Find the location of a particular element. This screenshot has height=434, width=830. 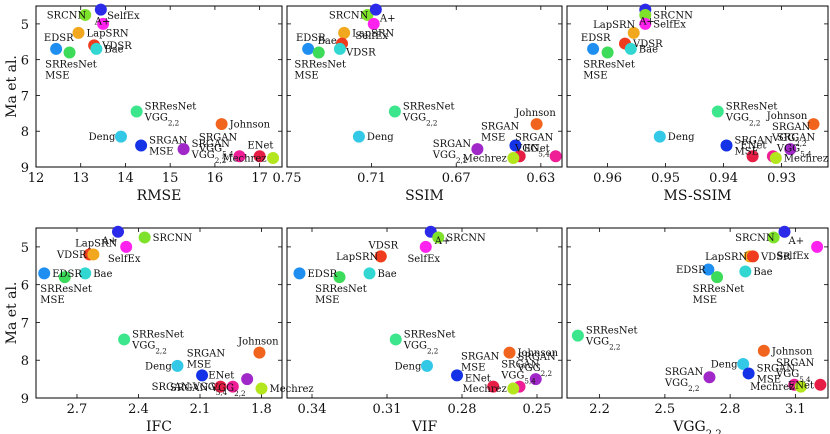

point-label: EDSR is located at coordinates (323, 274).